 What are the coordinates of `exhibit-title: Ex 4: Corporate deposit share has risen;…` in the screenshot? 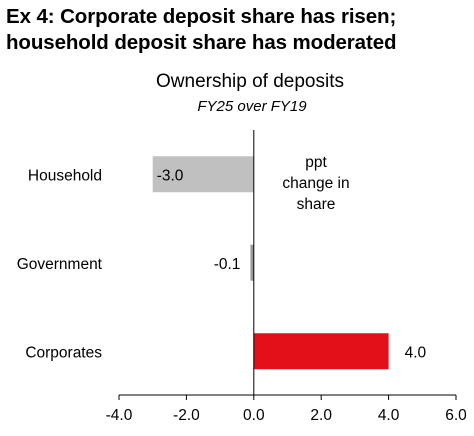 It's located at (237, 30).